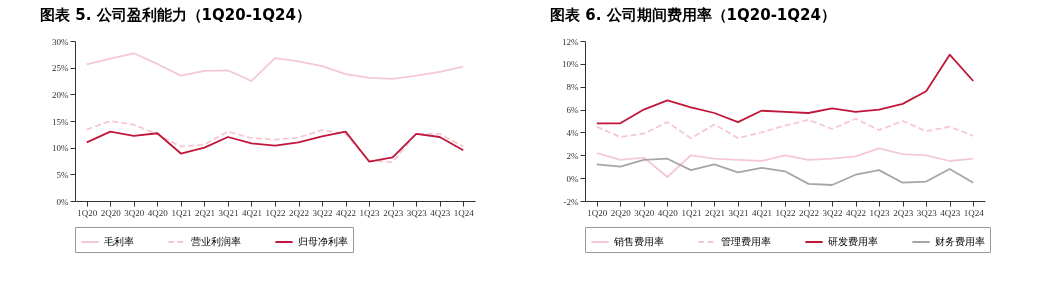  Describe the element at coordinates (60, 94) in the screenshot. I see `y-tick-label: 20%` at that location.